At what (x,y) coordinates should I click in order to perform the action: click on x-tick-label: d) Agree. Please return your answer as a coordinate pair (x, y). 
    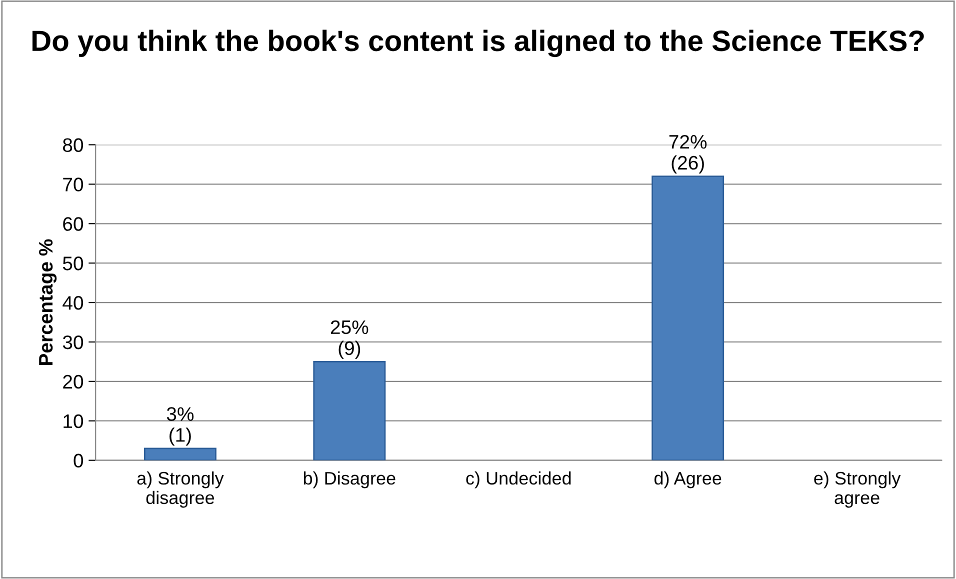
    Looking at the image, I should click on (688, 479).